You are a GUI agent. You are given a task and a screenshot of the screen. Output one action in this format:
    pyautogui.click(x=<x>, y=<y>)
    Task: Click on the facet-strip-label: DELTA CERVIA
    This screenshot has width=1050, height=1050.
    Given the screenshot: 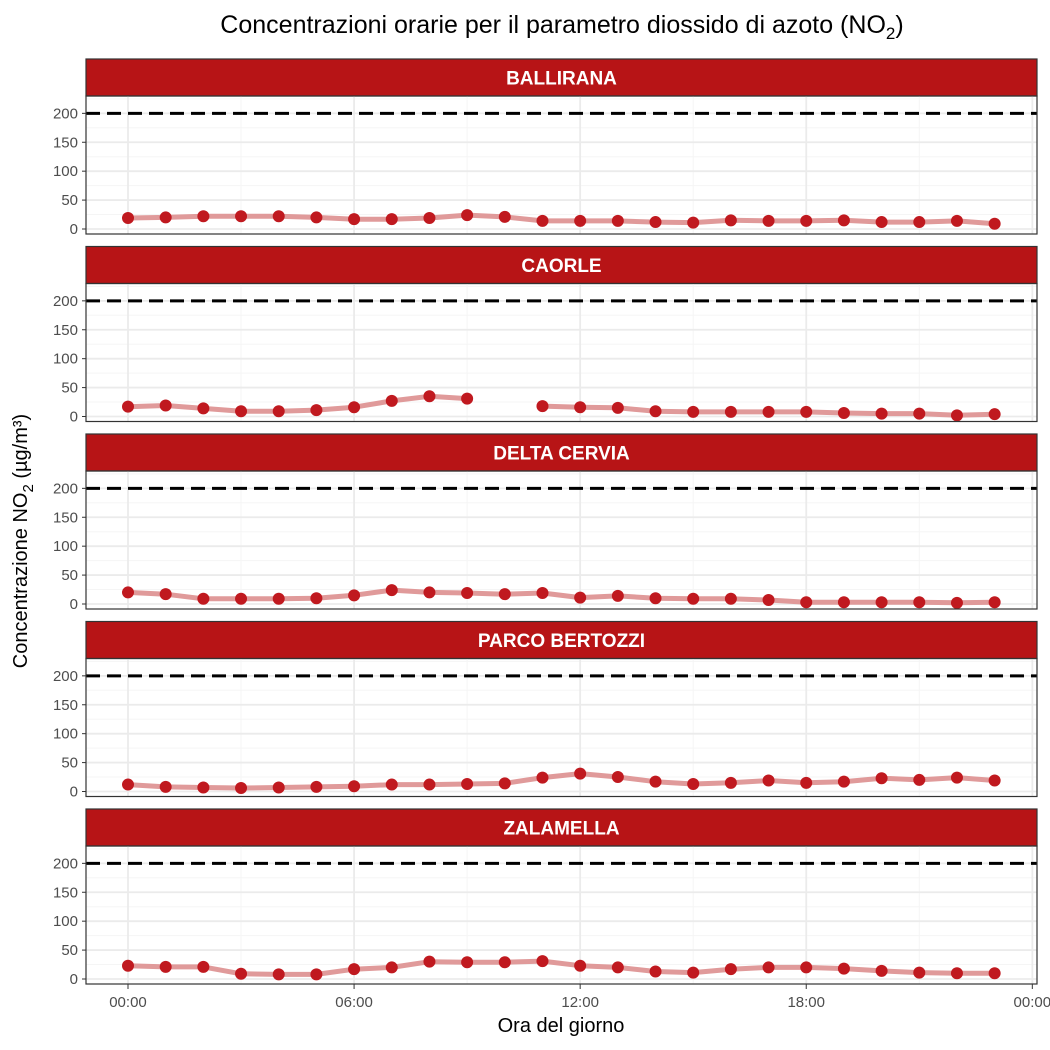 What is the action you would take?
    pyautogui.click(x=561, y=454)
    